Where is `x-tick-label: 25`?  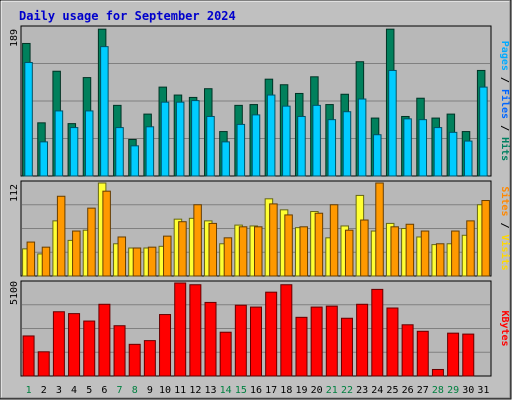 x-tick-label: 25 is located at coordinates (392, 390).